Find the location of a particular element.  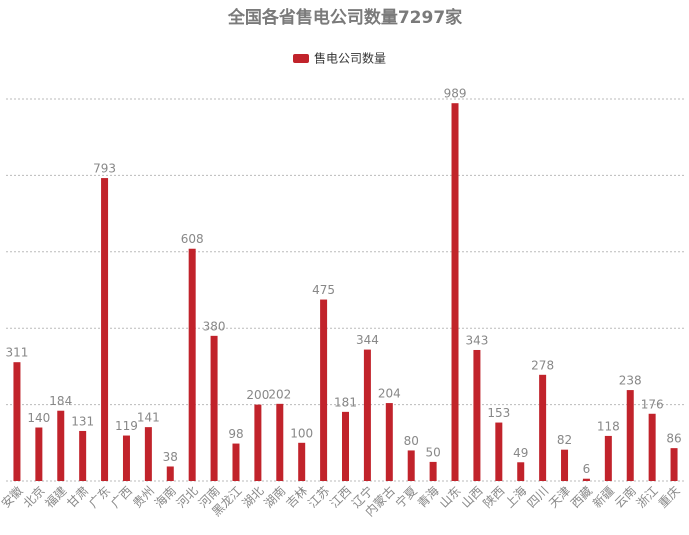

value-label: 989 is located at coordinates (455, 94).